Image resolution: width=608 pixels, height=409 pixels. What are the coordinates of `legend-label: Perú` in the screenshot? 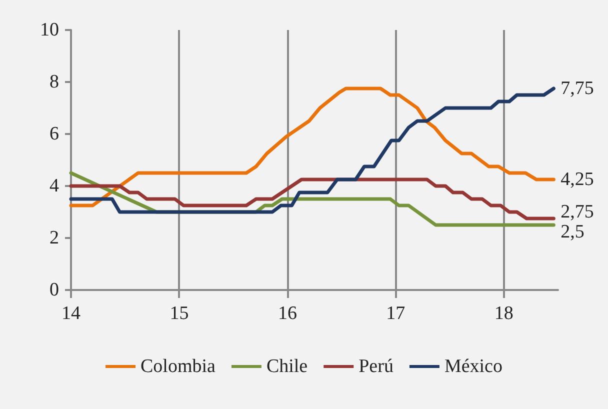 It's located at (376, 366).